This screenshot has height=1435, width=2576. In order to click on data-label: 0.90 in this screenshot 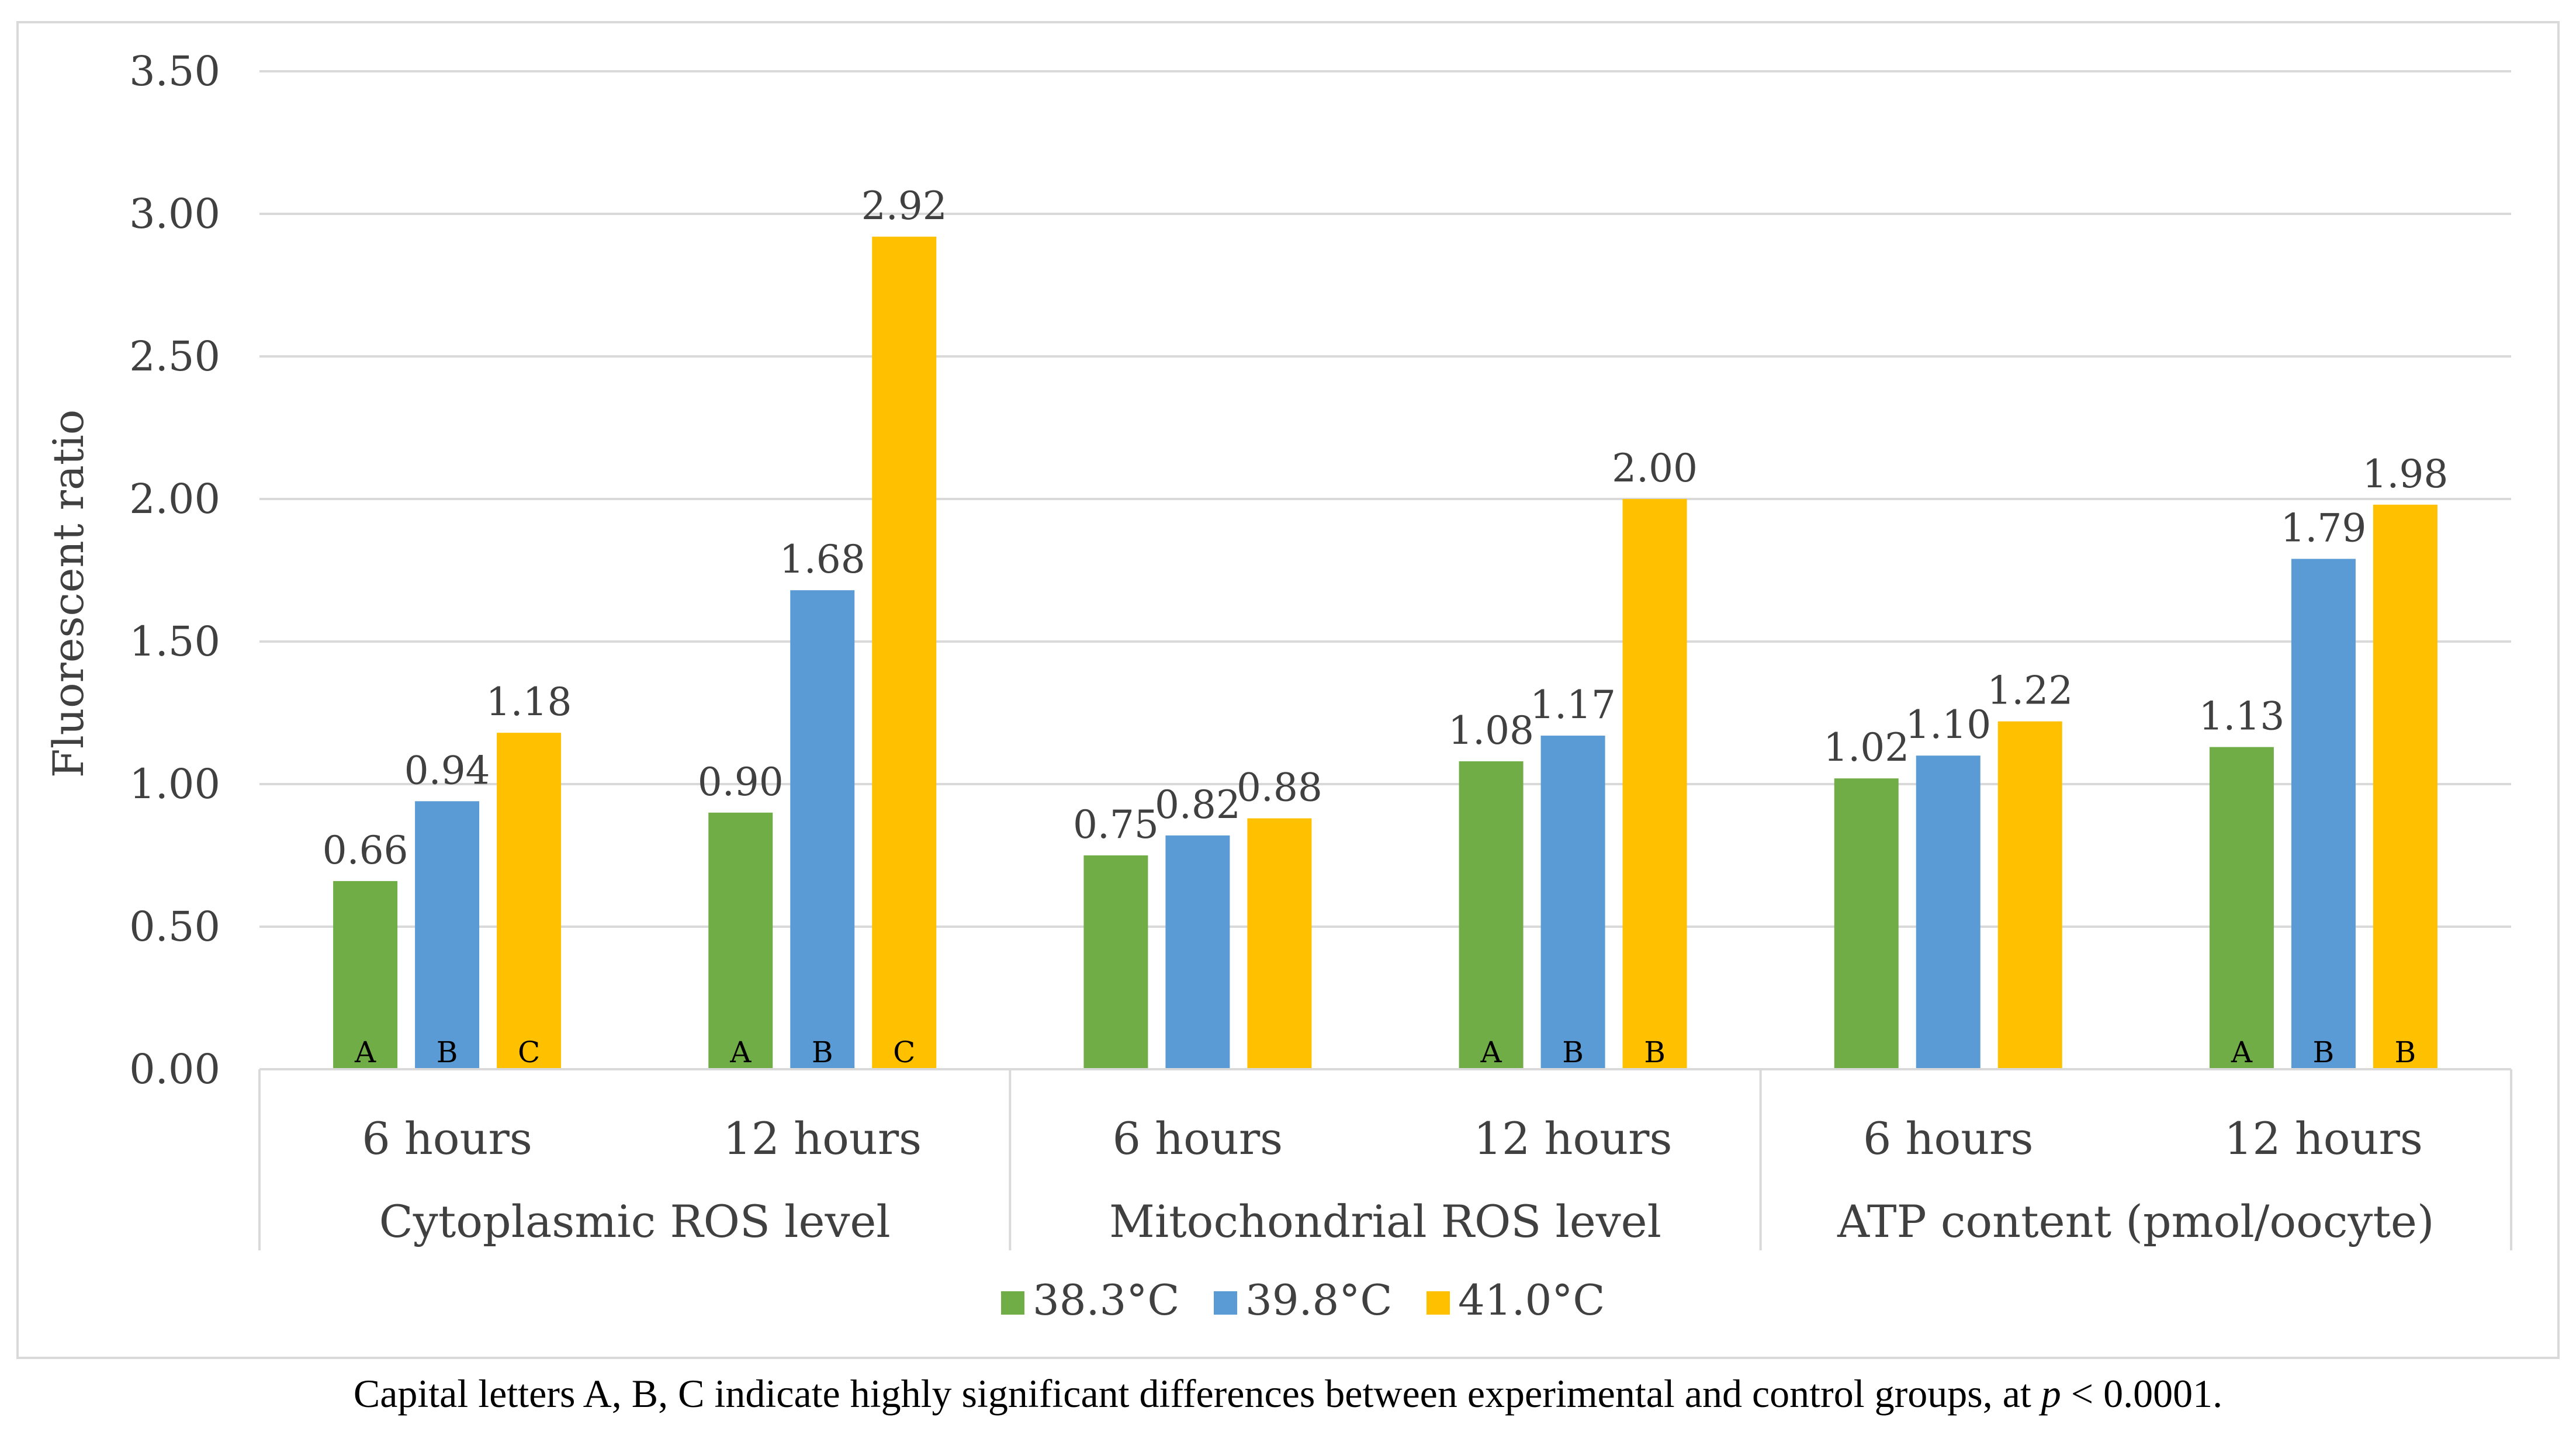, I will do `click(741, 782)`.